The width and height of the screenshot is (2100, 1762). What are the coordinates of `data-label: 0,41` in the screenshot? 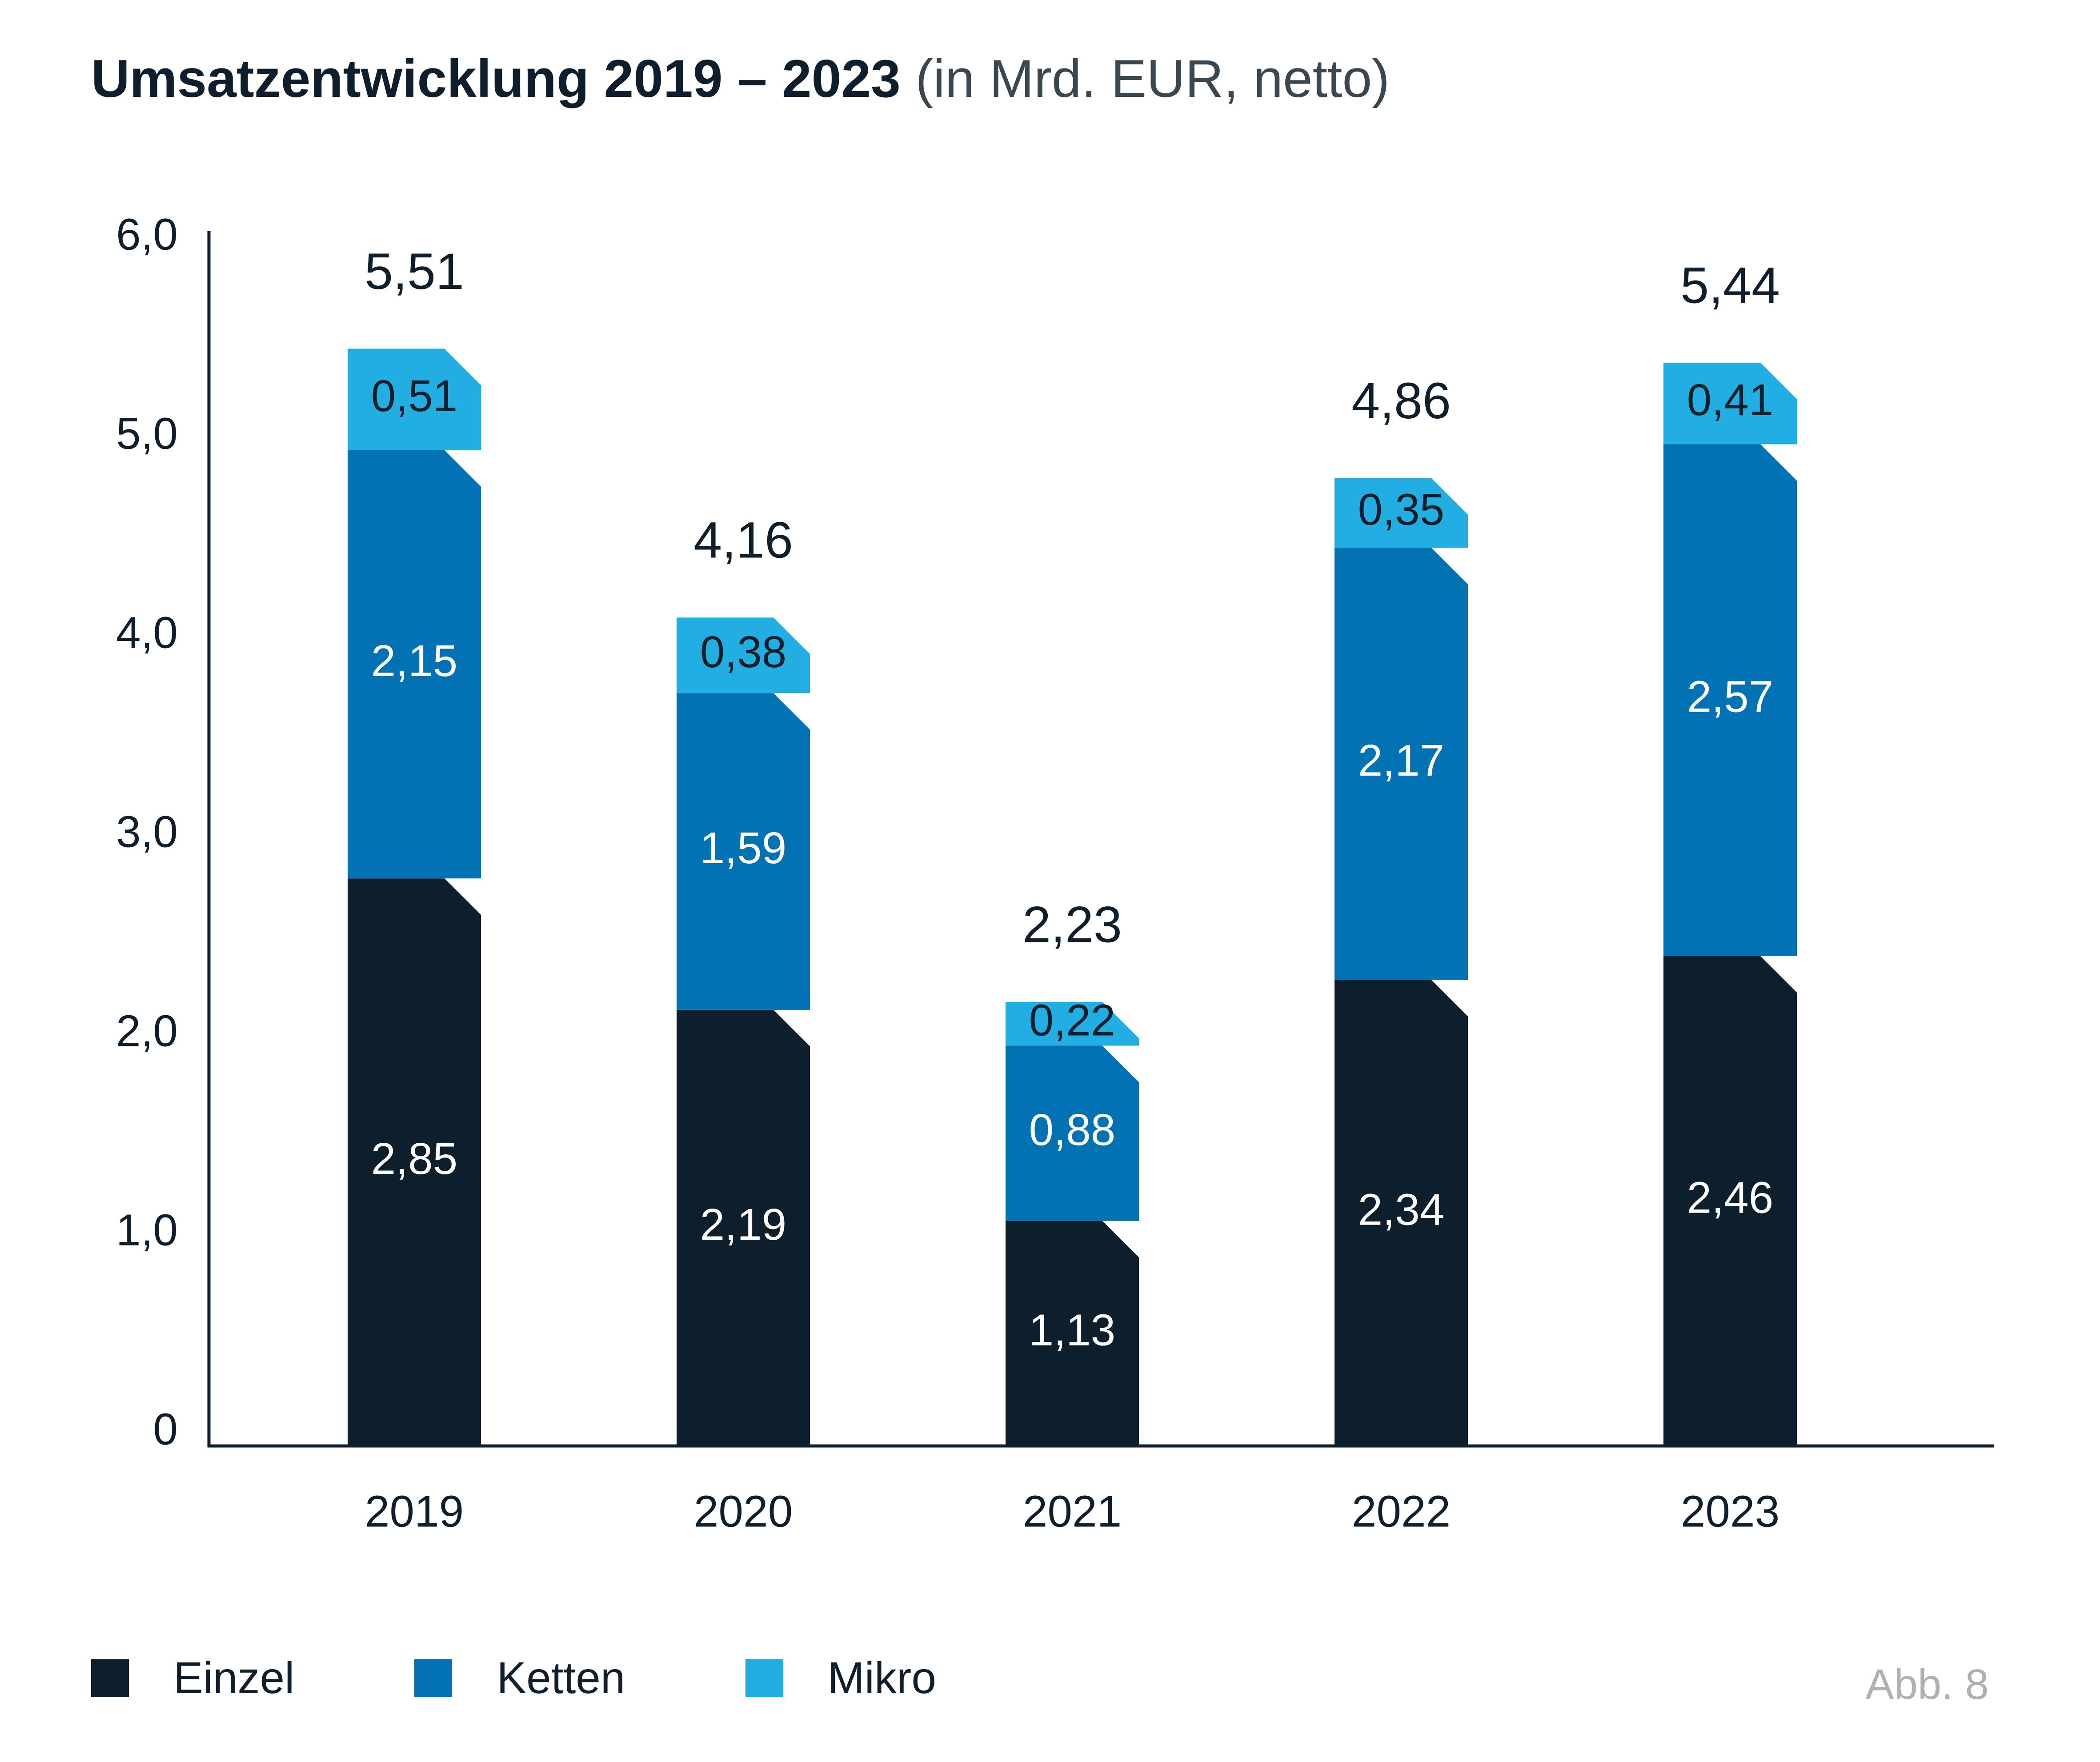 It's located at (1731, 400).